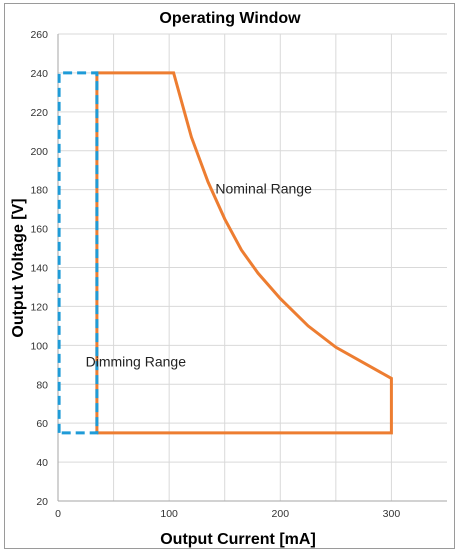  What do you see at coordinates (42, 385) in the screenshot?
I see `y-tick-label: 80` at bounding box center [42, 385].